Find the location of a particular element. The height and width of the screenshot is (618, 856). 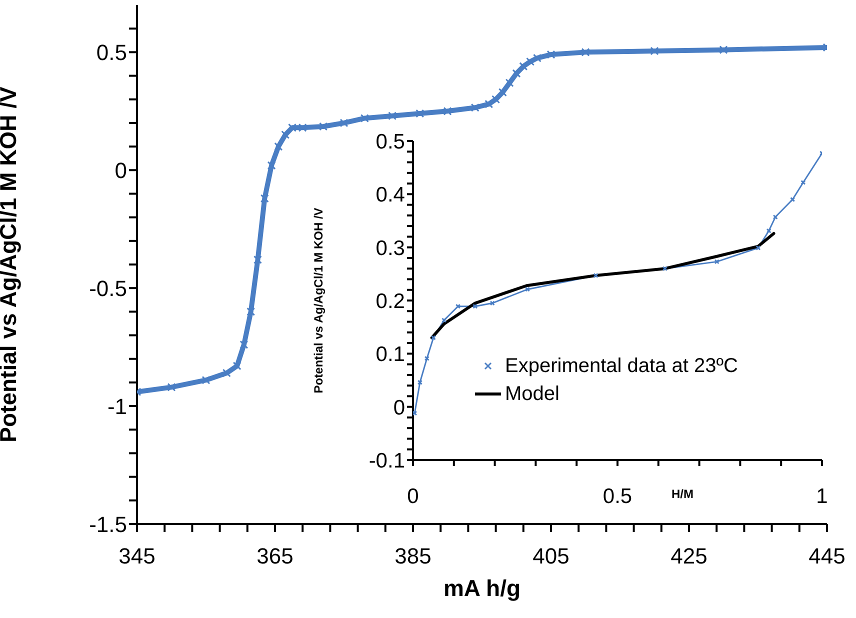

x-tick-label: 365 is located at coordinates (275, 556).